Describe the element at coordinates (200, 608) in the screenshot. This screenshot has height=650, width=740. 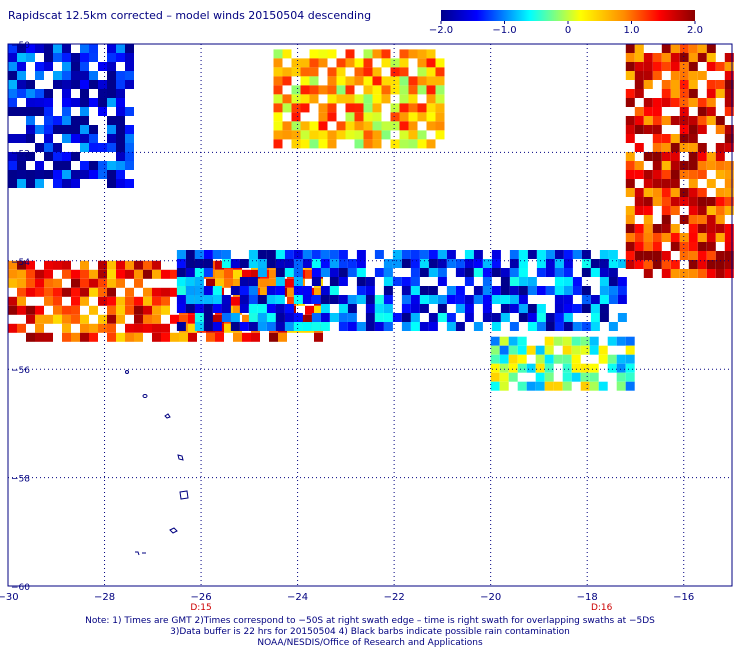
I see `time-label: D:15` at that location.